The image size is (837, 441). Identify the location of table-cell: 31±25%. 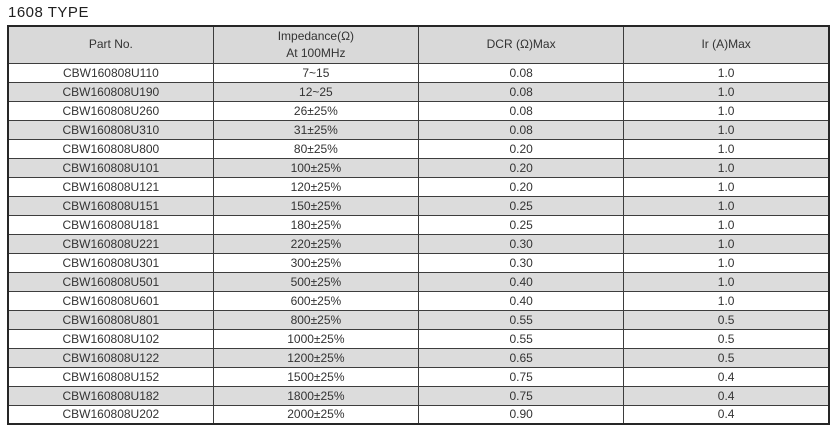
(316, 129).